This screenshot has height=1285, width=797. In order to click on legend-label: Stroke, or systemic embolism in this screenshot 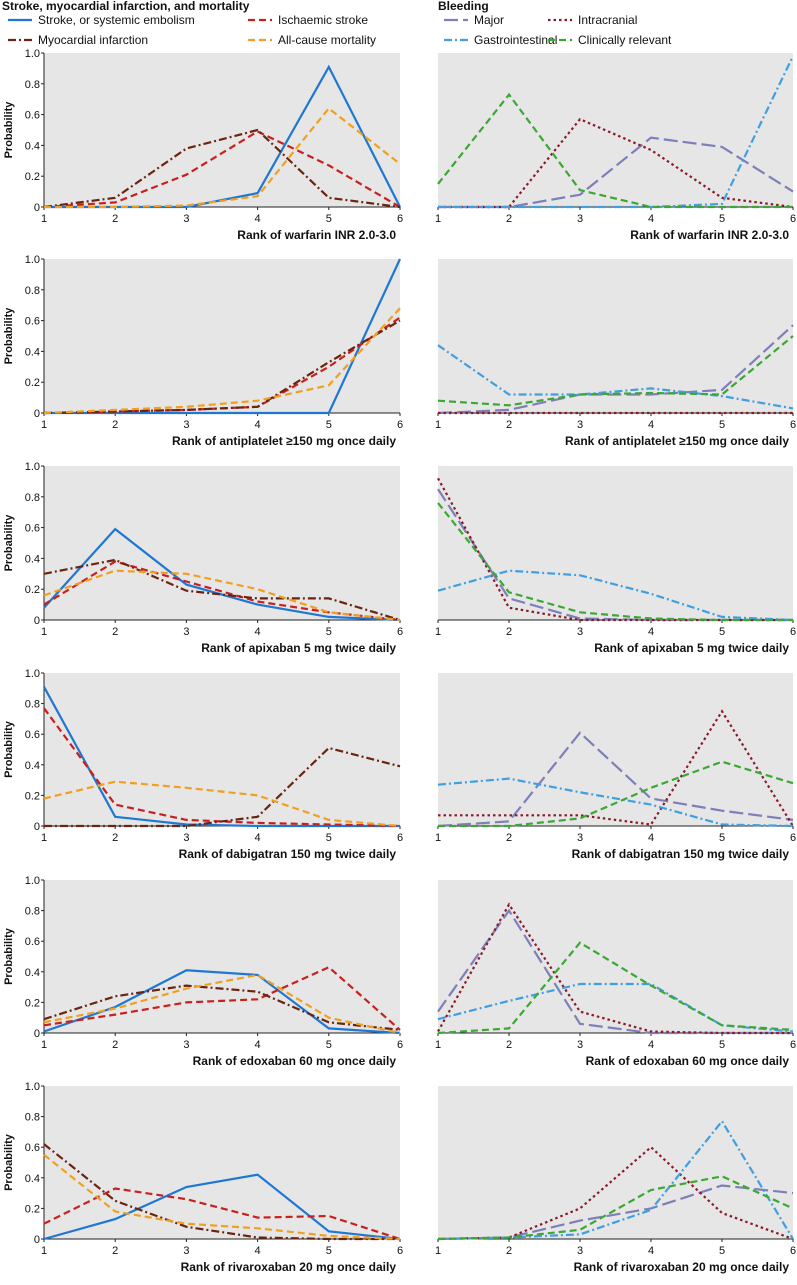, I will do `click(116, 20)`.